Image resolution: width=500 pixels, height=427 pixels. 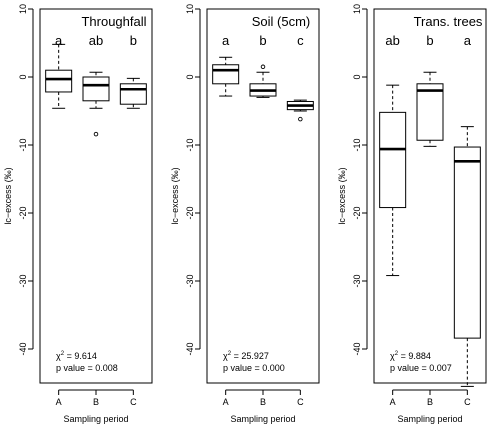 I want to click on p-value-stat: p value = 0.007, so click(x=421, y=368).